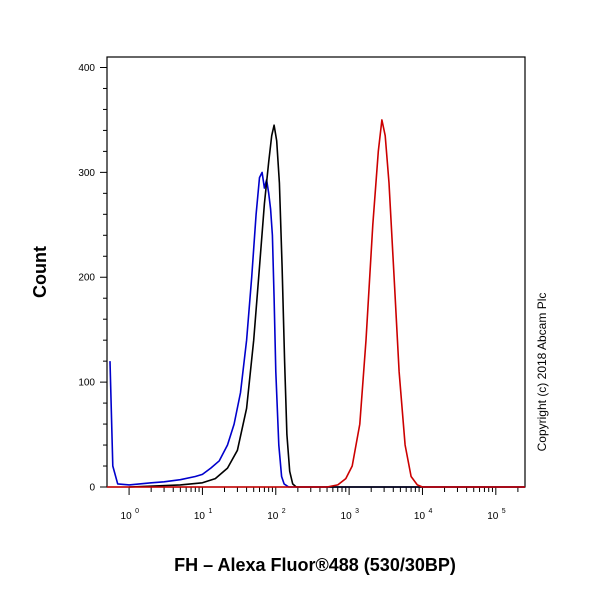  I want to click on x-tick-exponent: 0, so click(137, 511).